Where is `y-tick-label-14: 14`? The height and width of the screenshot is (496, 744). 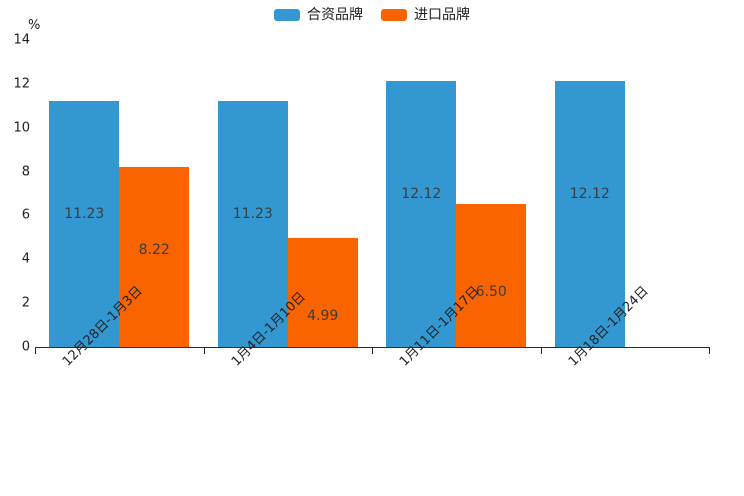 y-tick-label-14: 14 is located at coordinates (21, 40).